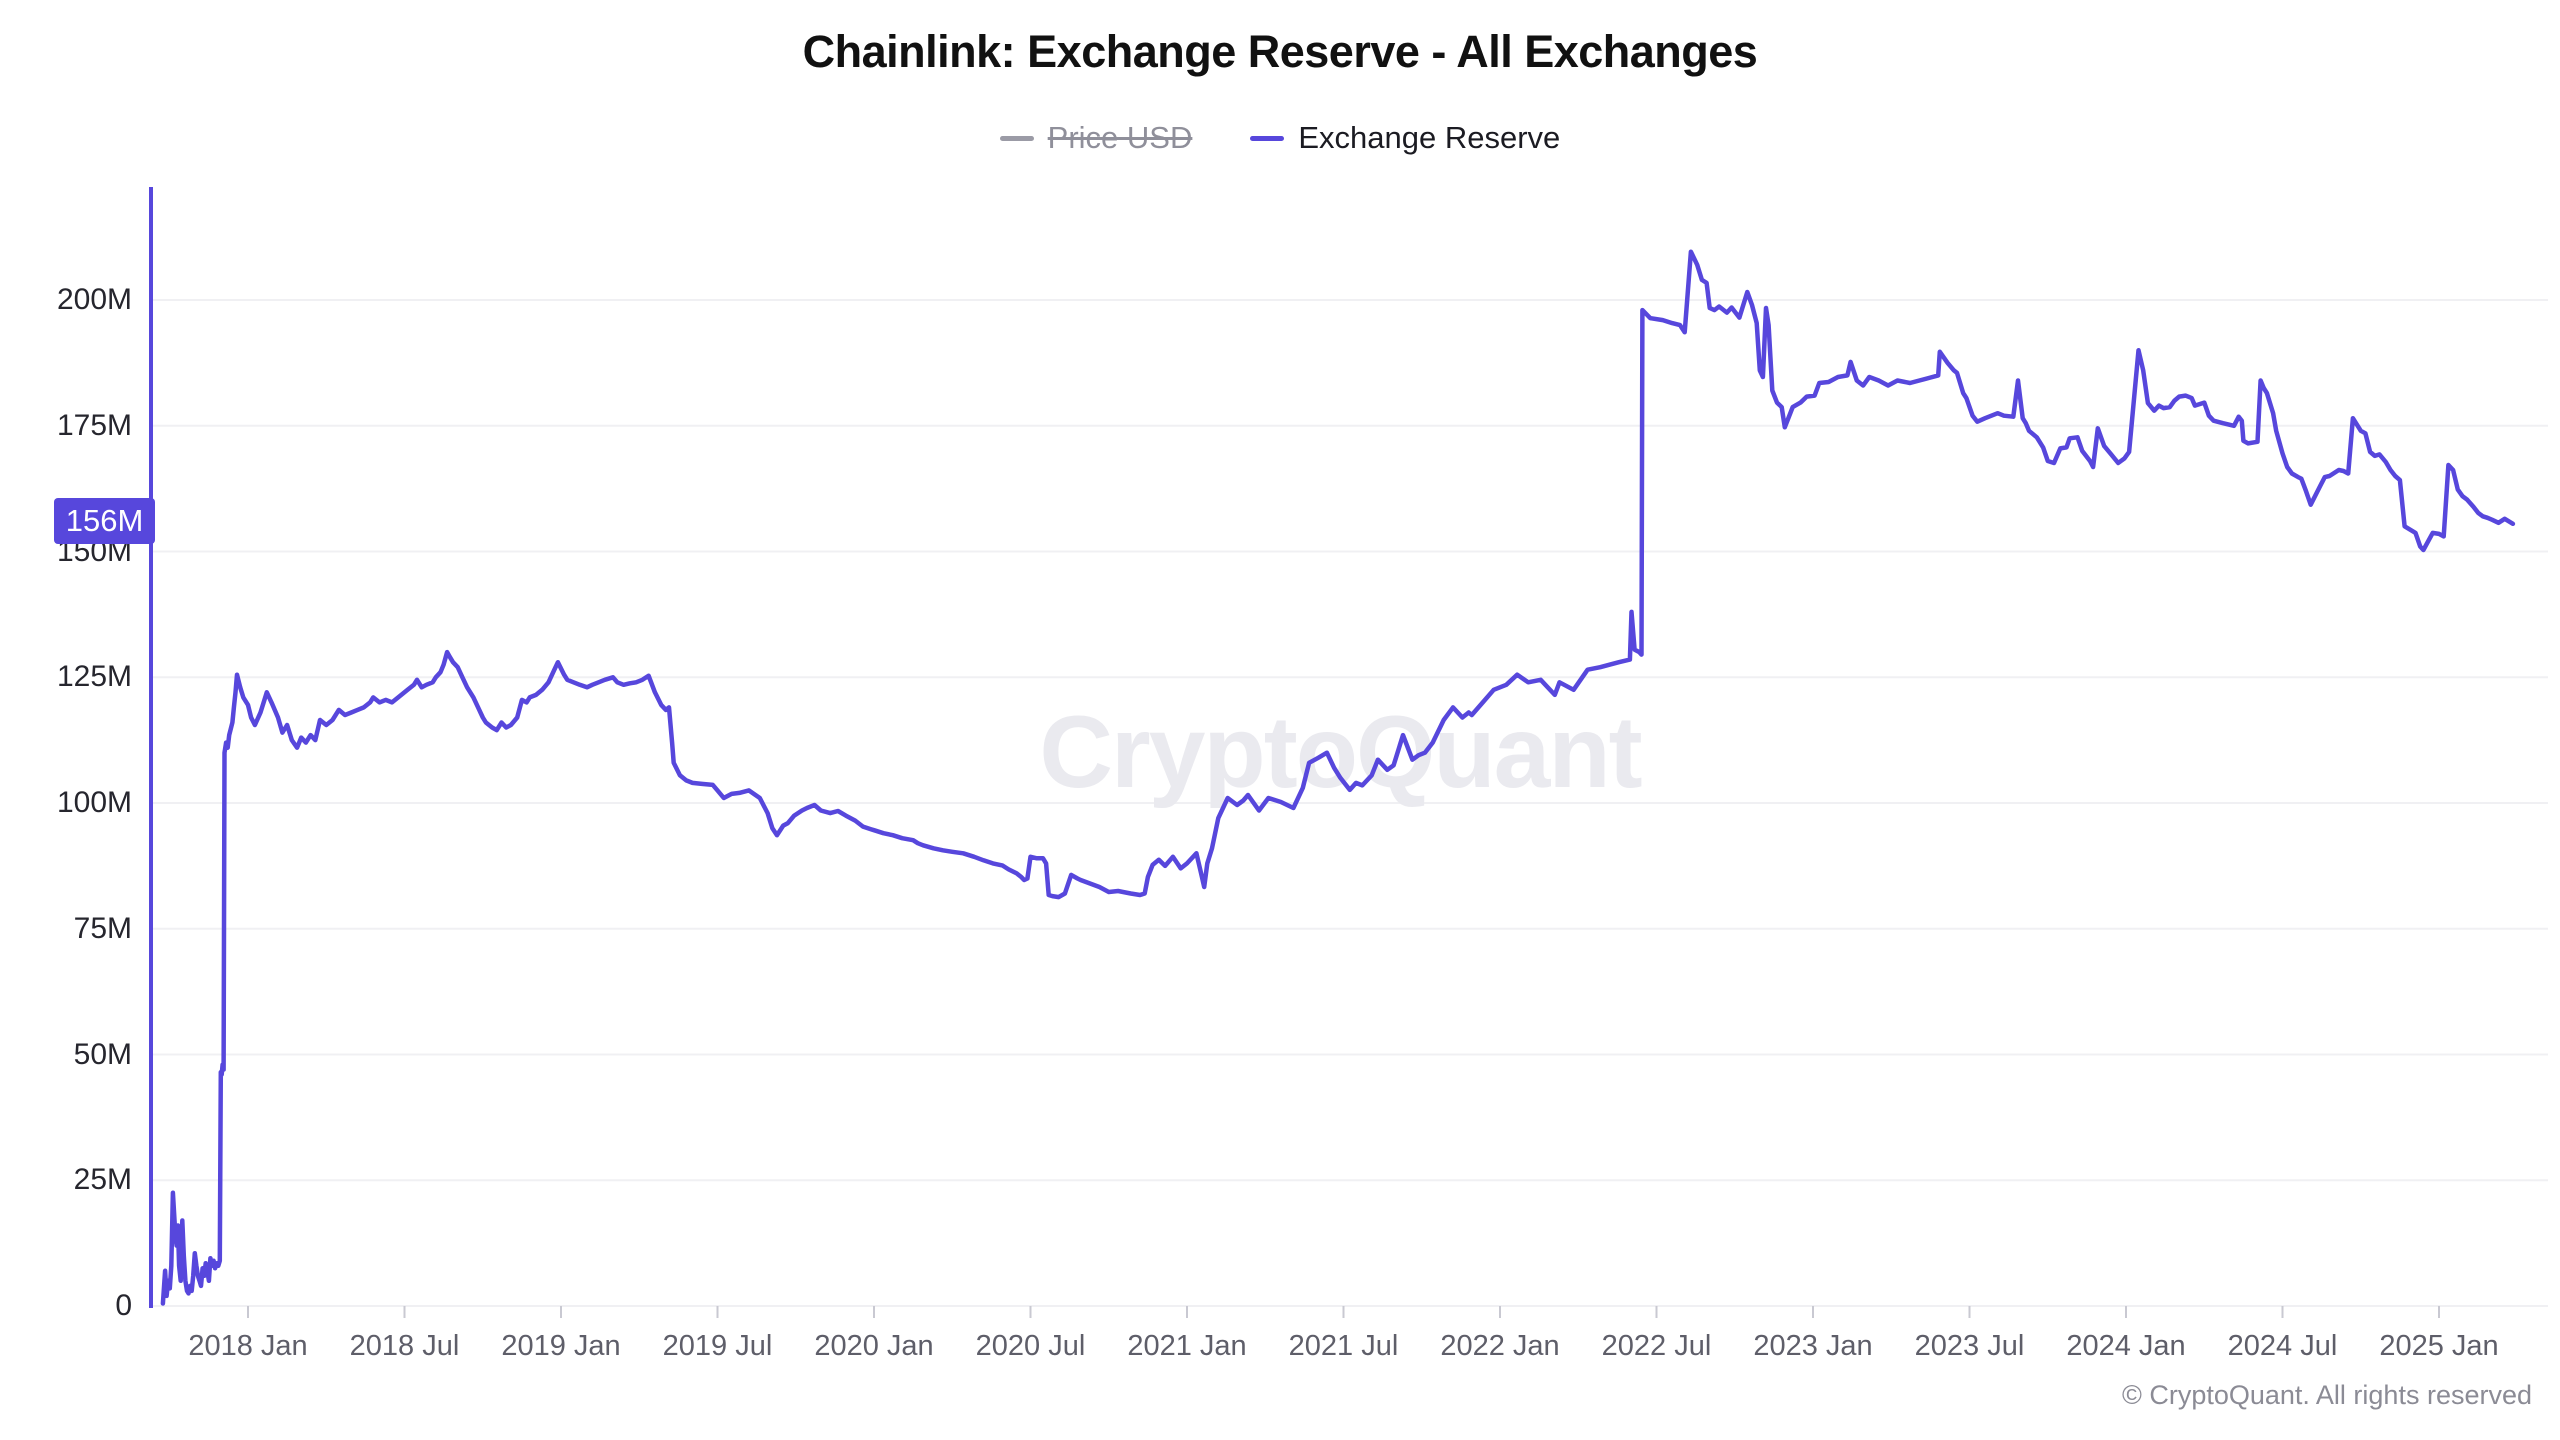  What do you see at coordinates (102, 1054) in the screenshot?
I see `y-axis-label: 50M` at bounding box center [102, 1054].